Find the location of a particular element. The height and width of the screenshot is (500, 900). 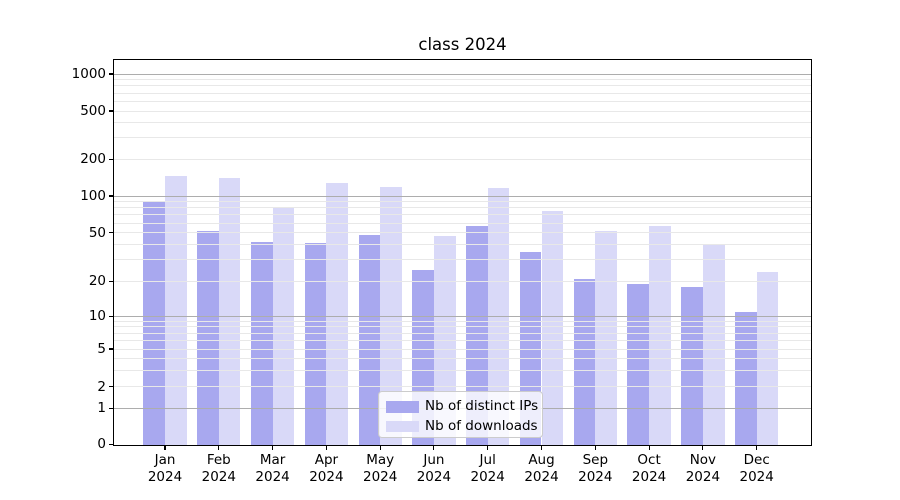

legend: Nb of distinct IPs Nb of downloads is located at coordinates (460, 414).